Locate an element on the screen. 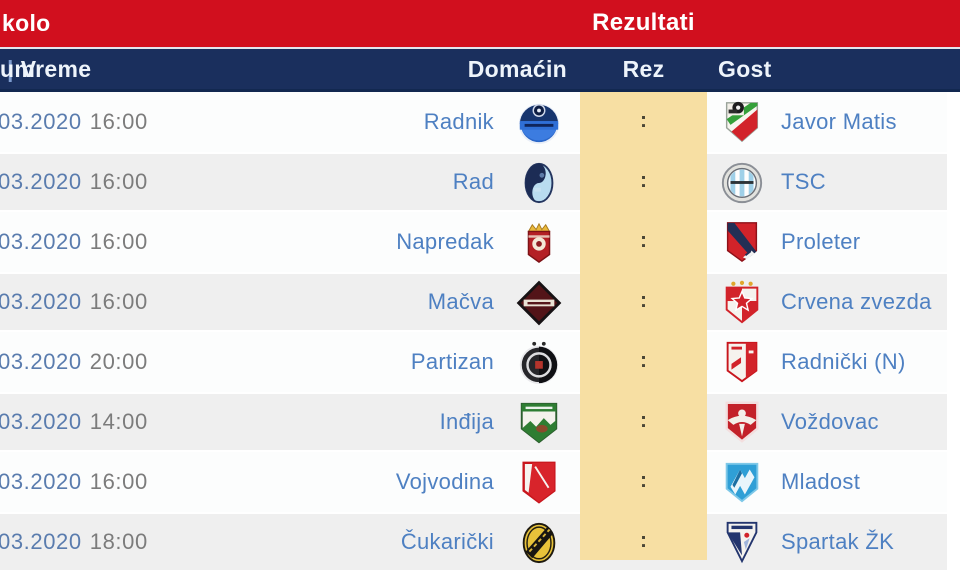 Image resolution: width=960 pixels, height=572 pixels. away-team-link: Mladost is located at coordinates (821, 481).